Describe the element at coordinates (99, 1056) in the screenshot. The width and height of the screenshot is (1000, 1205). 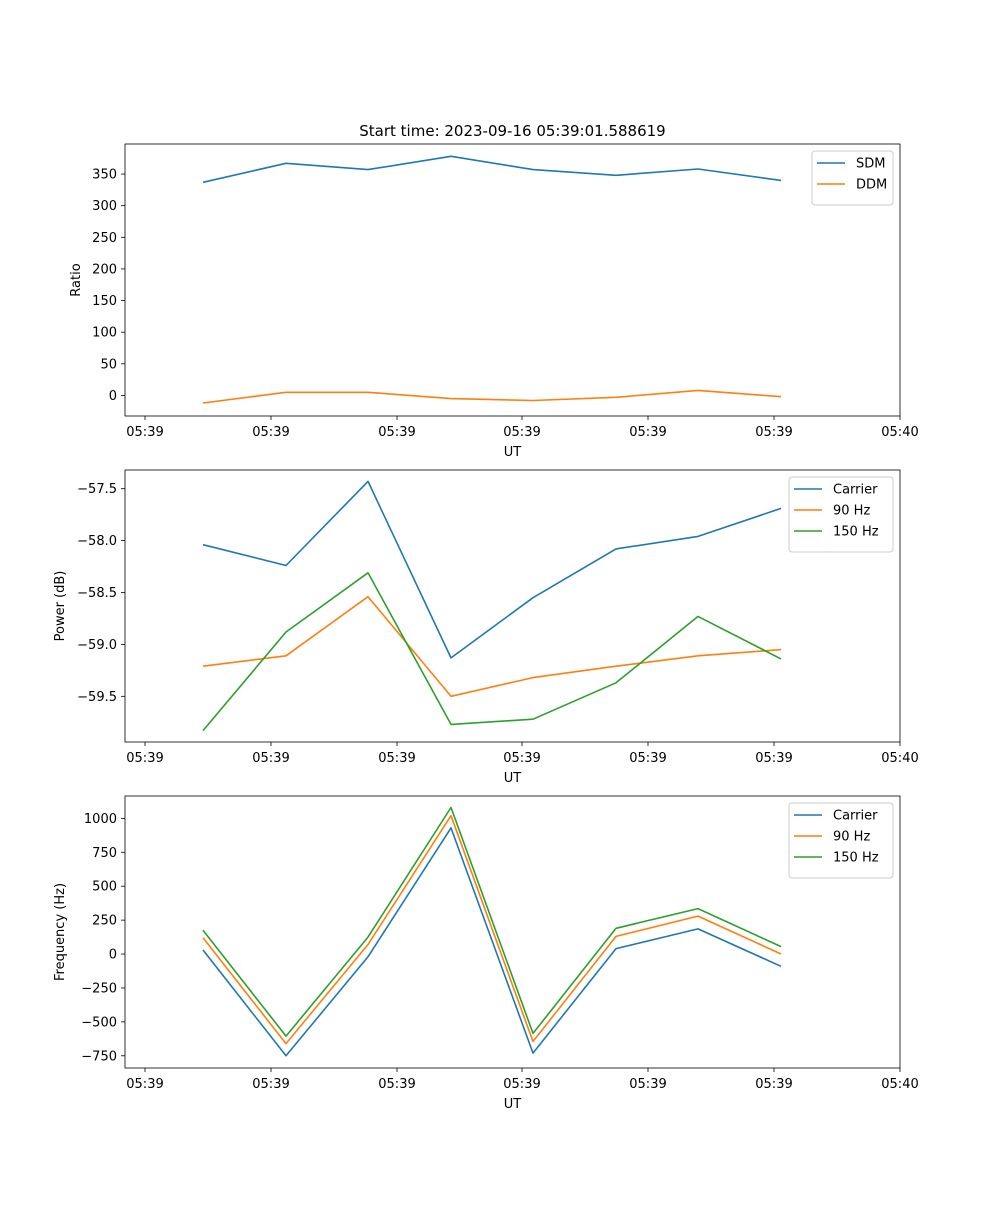
I see `y-tick-label: −750` at that location.